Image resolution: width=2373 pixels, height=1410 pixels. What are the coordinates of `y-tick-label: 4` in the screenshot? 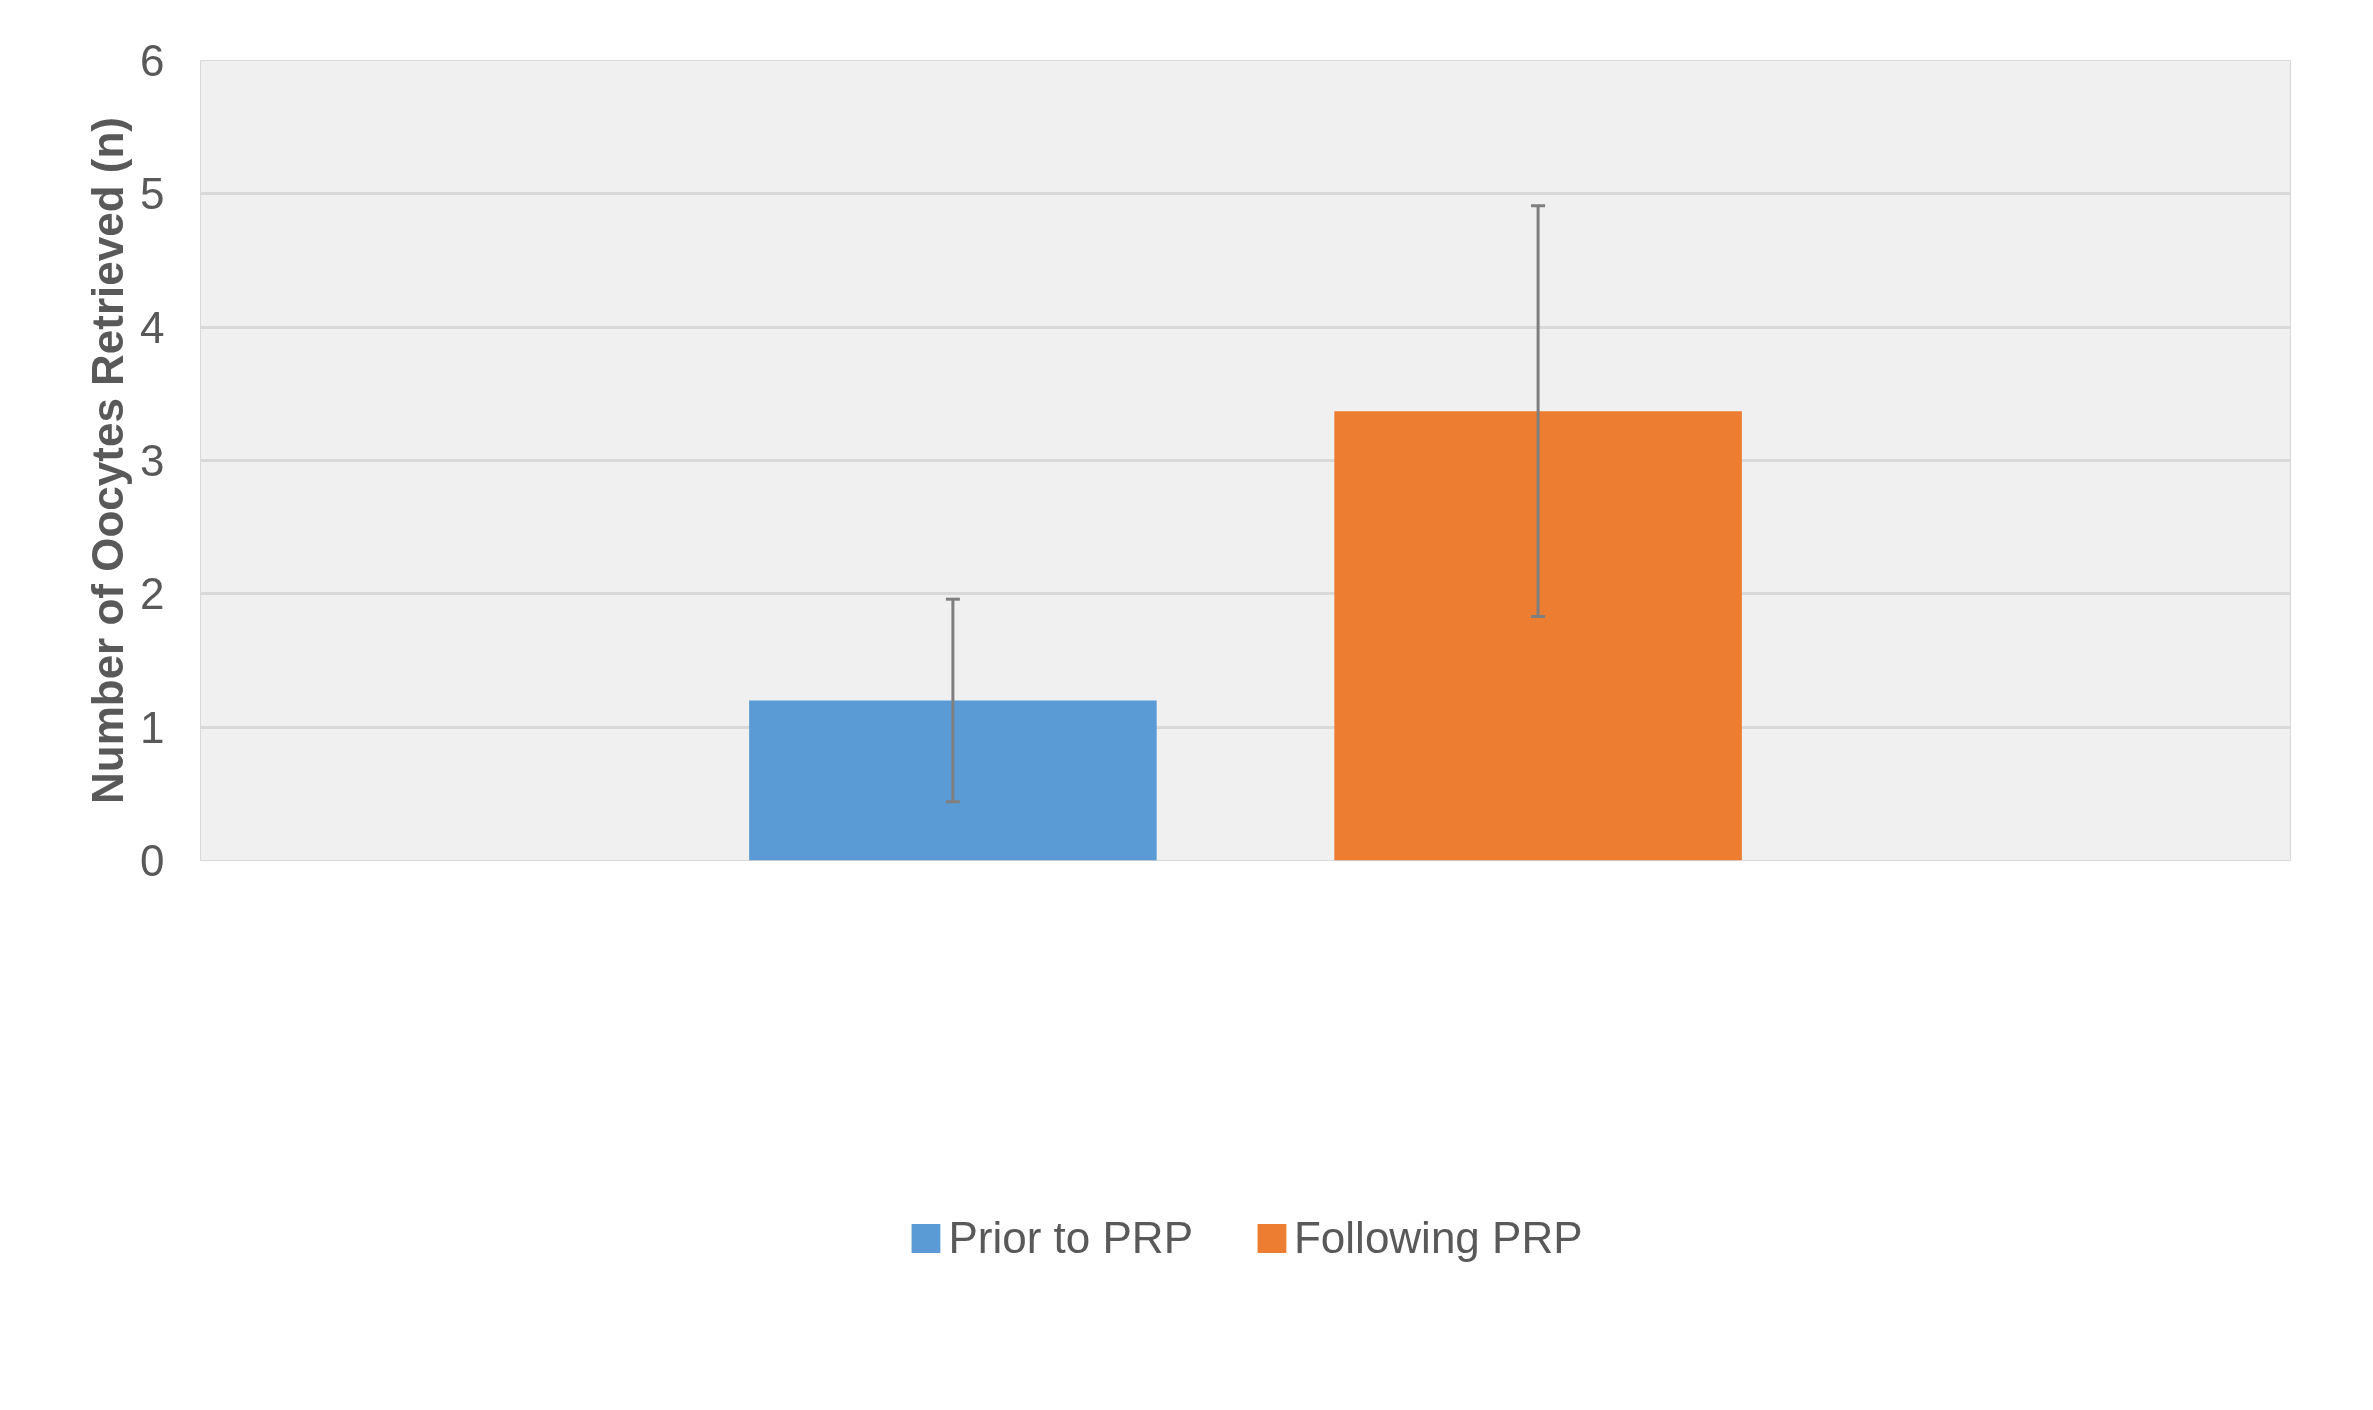 It's located at (152, 327).